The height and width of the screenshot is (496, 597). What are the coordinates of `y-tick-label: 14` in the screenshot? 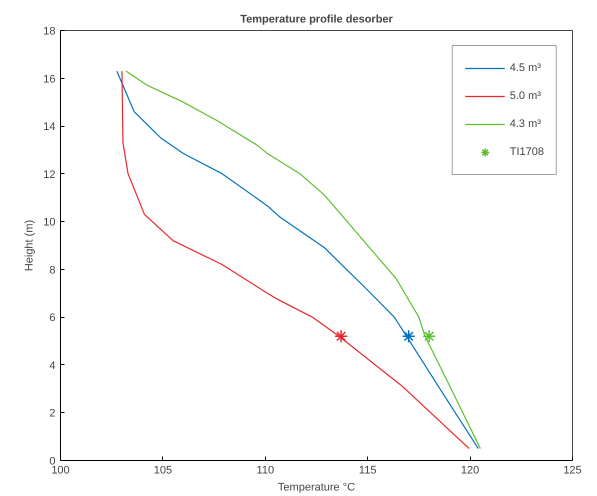 It's located at (49, 127).